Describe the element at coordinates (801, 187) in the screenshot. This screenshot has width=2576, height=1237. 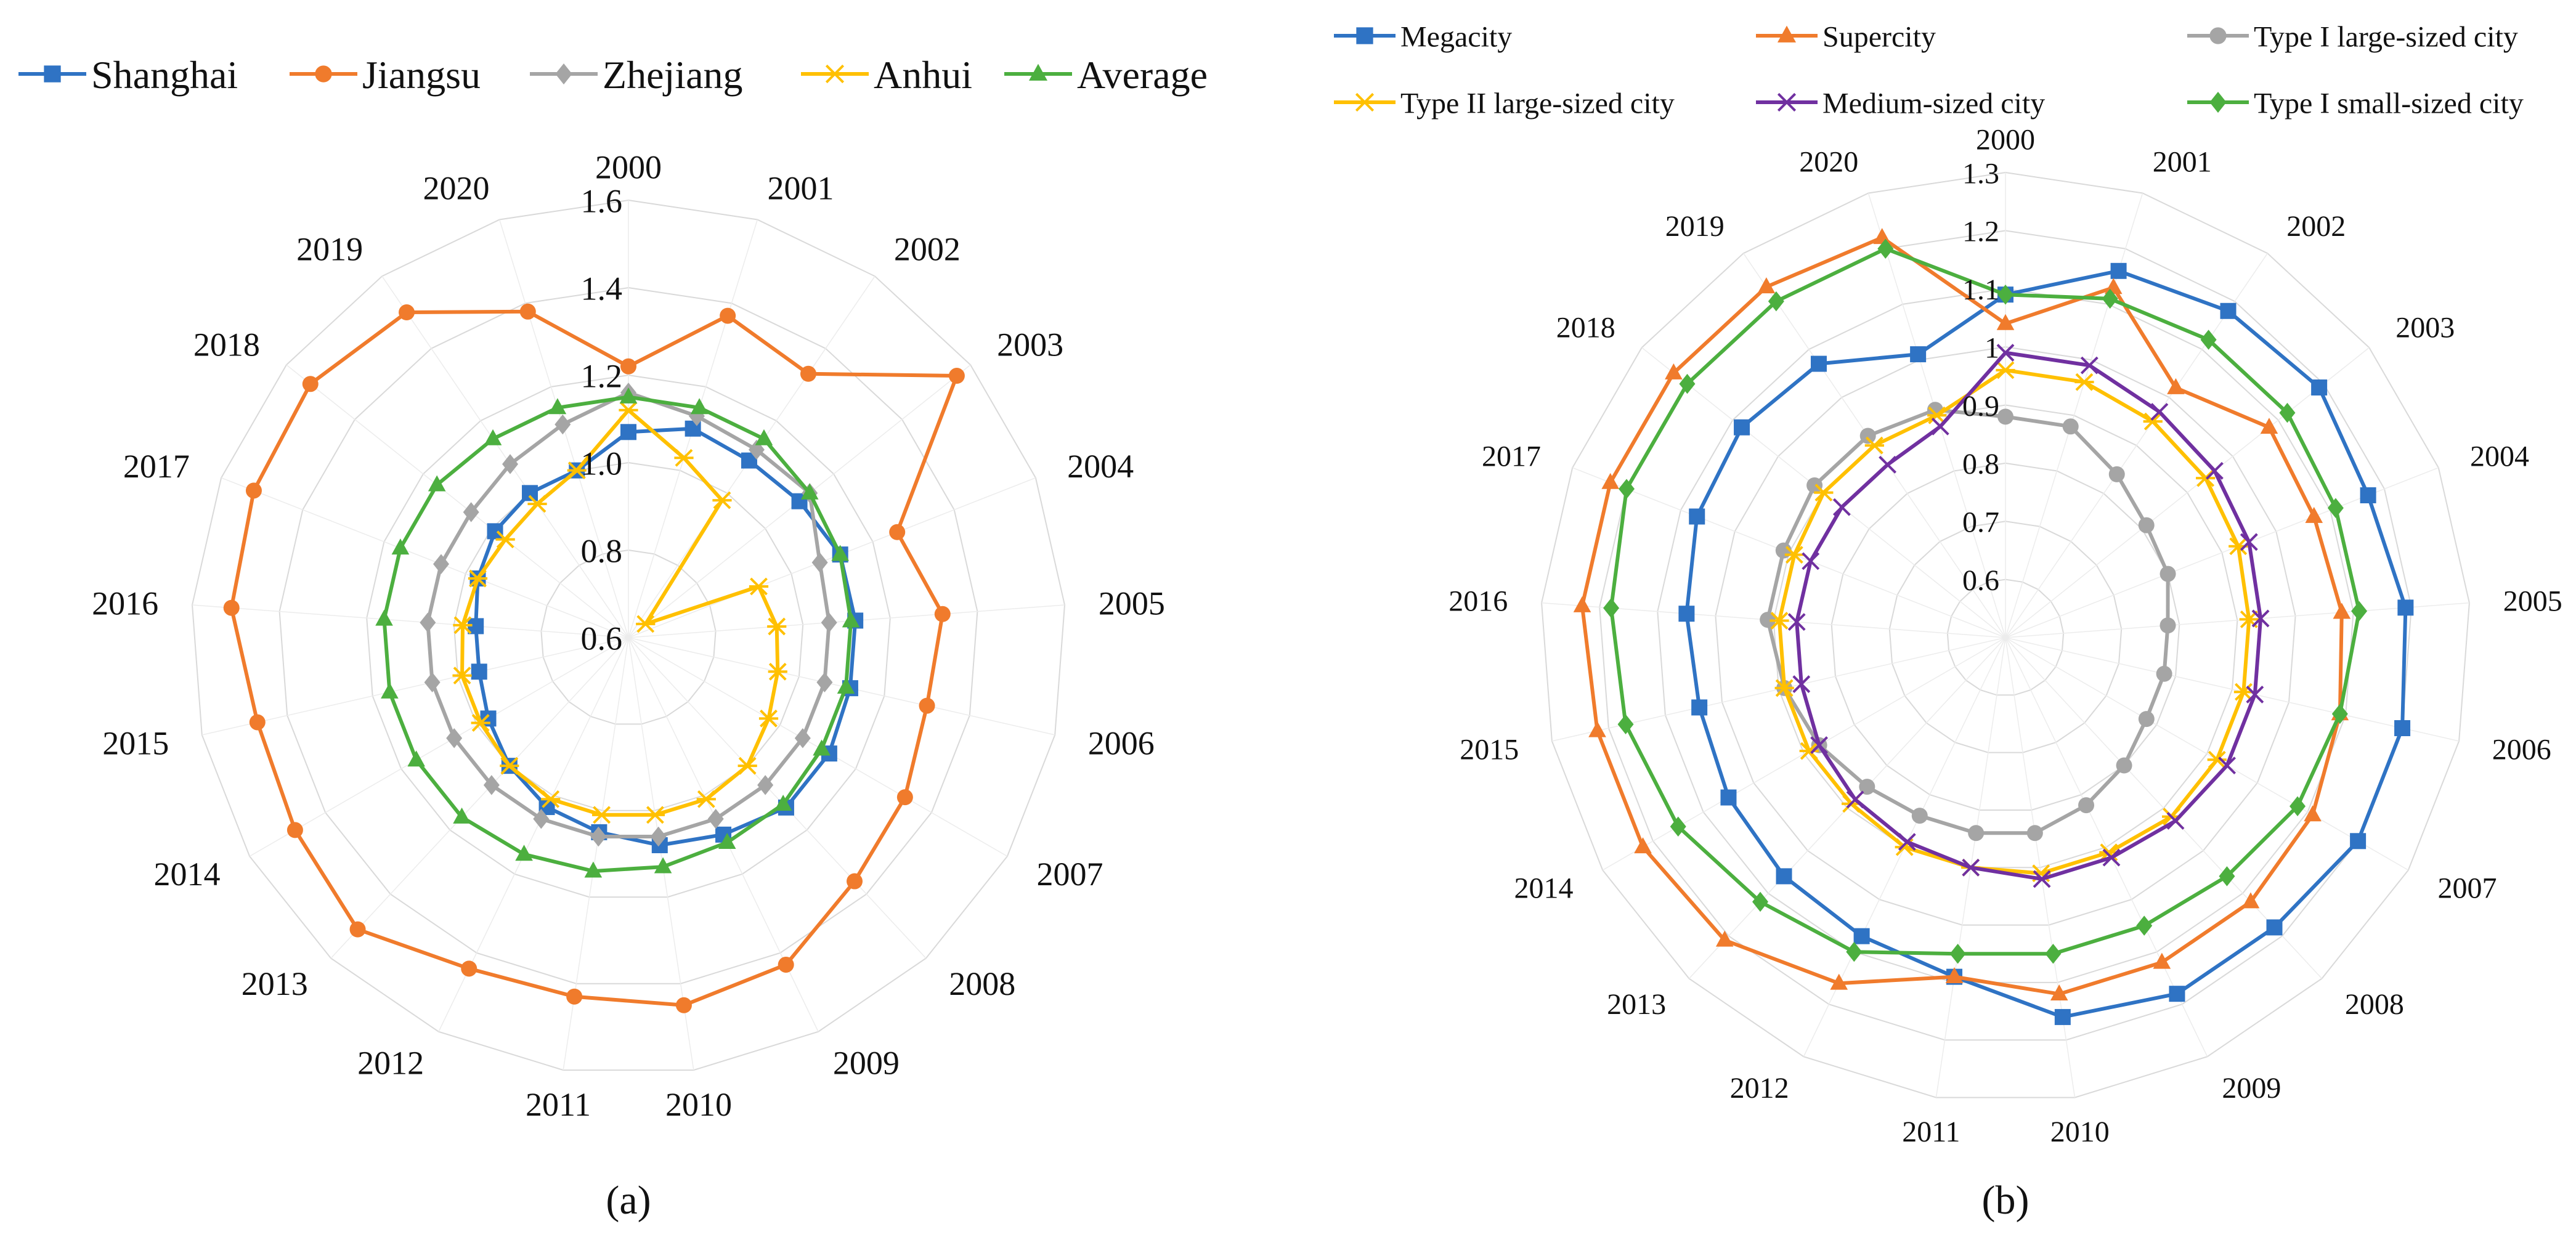
I see `category-label: 2001` at that location.